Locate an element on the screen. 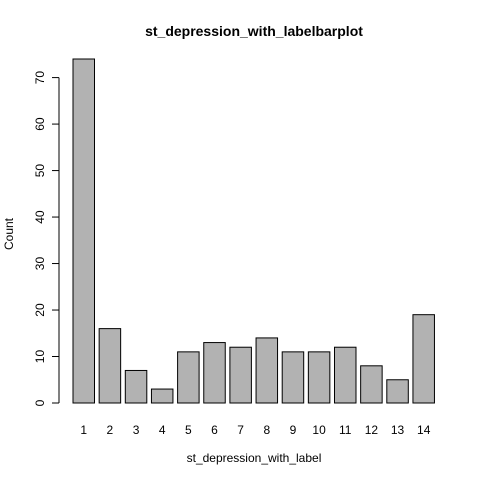  x-tick-label-1: 1 is located at coordinates (83, 430).